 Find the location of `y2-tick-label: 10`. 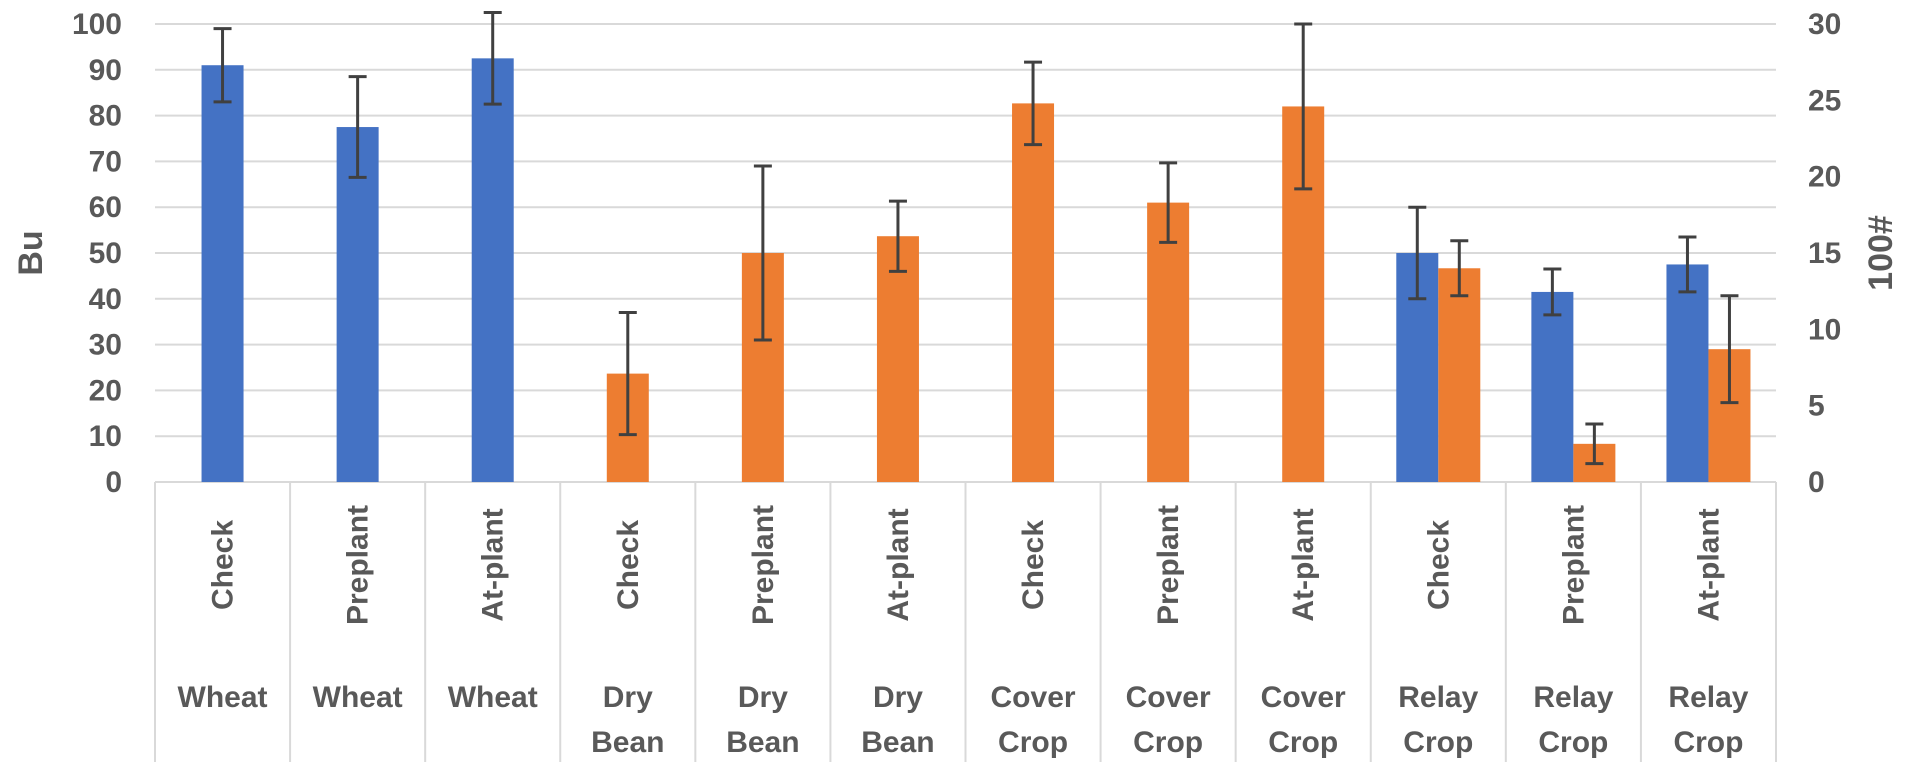

y2-tick-label: 10 is located at coordinates (1824, 329).